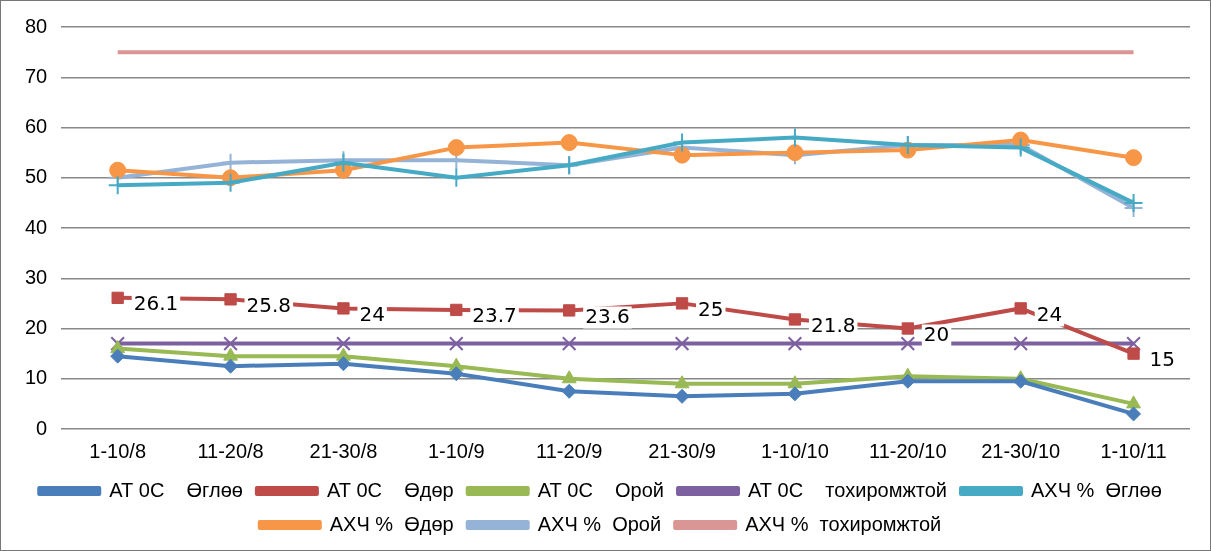  I want to click on x-tick-label: 11-20/10, so click(908, 450).